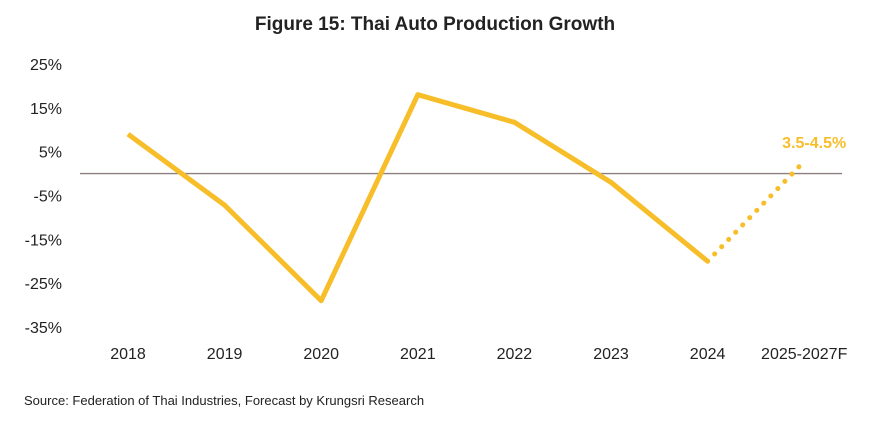 The image size is (870, 425). What do you see at coordinates (43, 240) in the screenshot?
I see `y-tick-label: -15%` at bounding box center [43, 240].